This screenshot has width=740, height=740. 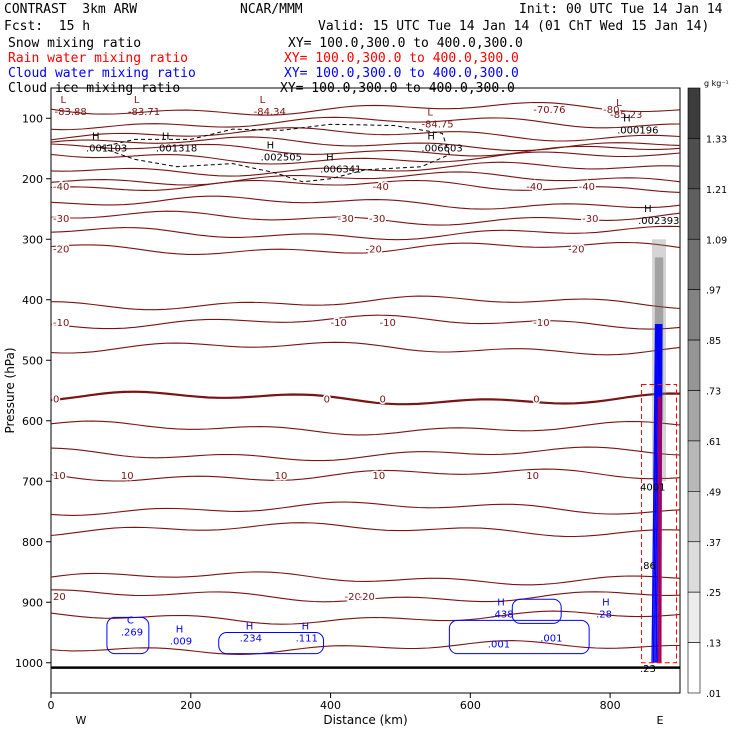 I want to click on y-tick-label: 800, so click(x=32, y=542).